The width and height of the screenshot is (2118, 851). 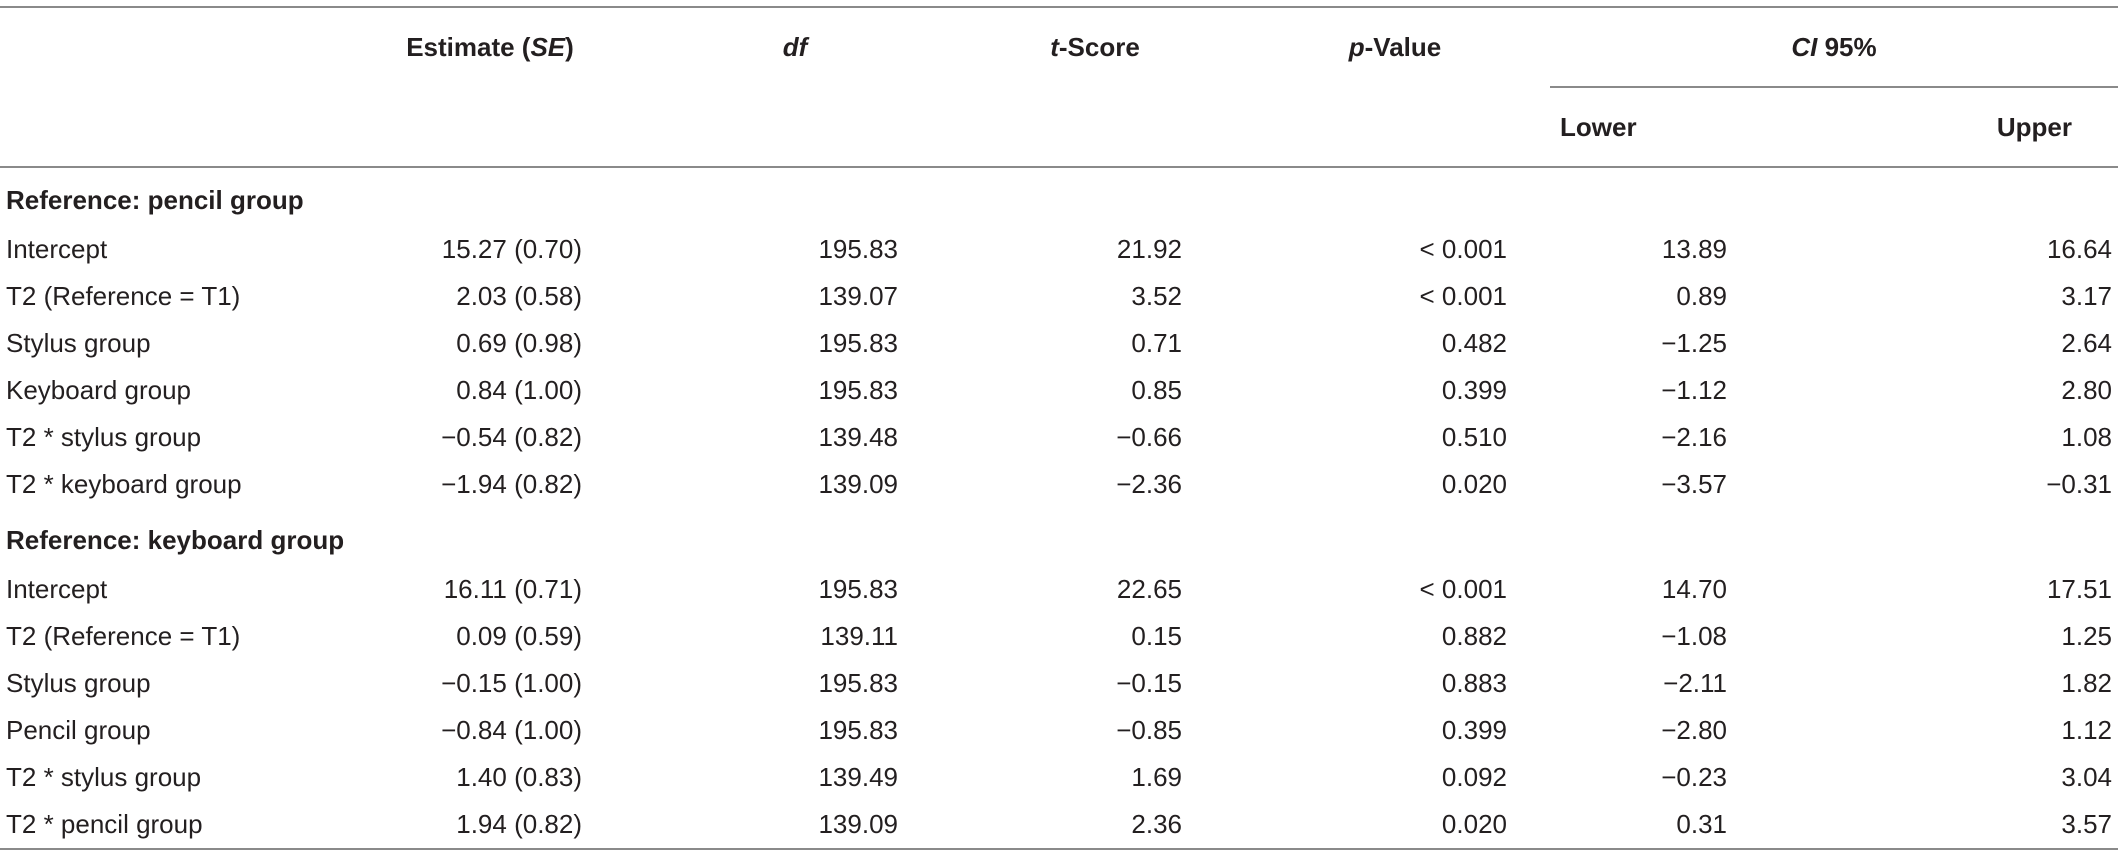 What do you see at coordinates (1059, 196) in the screenshot?
I see `section-header-row: Reference: pencil group` at bounding box center [1059, 196].